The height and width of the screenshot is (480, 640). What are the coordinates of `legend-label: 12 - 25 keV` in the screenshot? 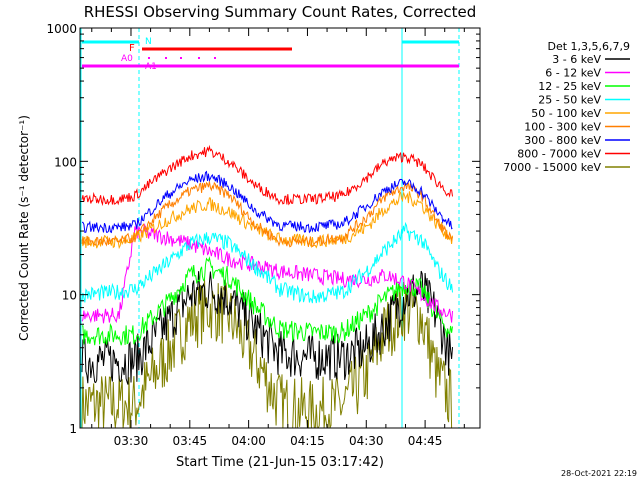 It's located at (569, 86).